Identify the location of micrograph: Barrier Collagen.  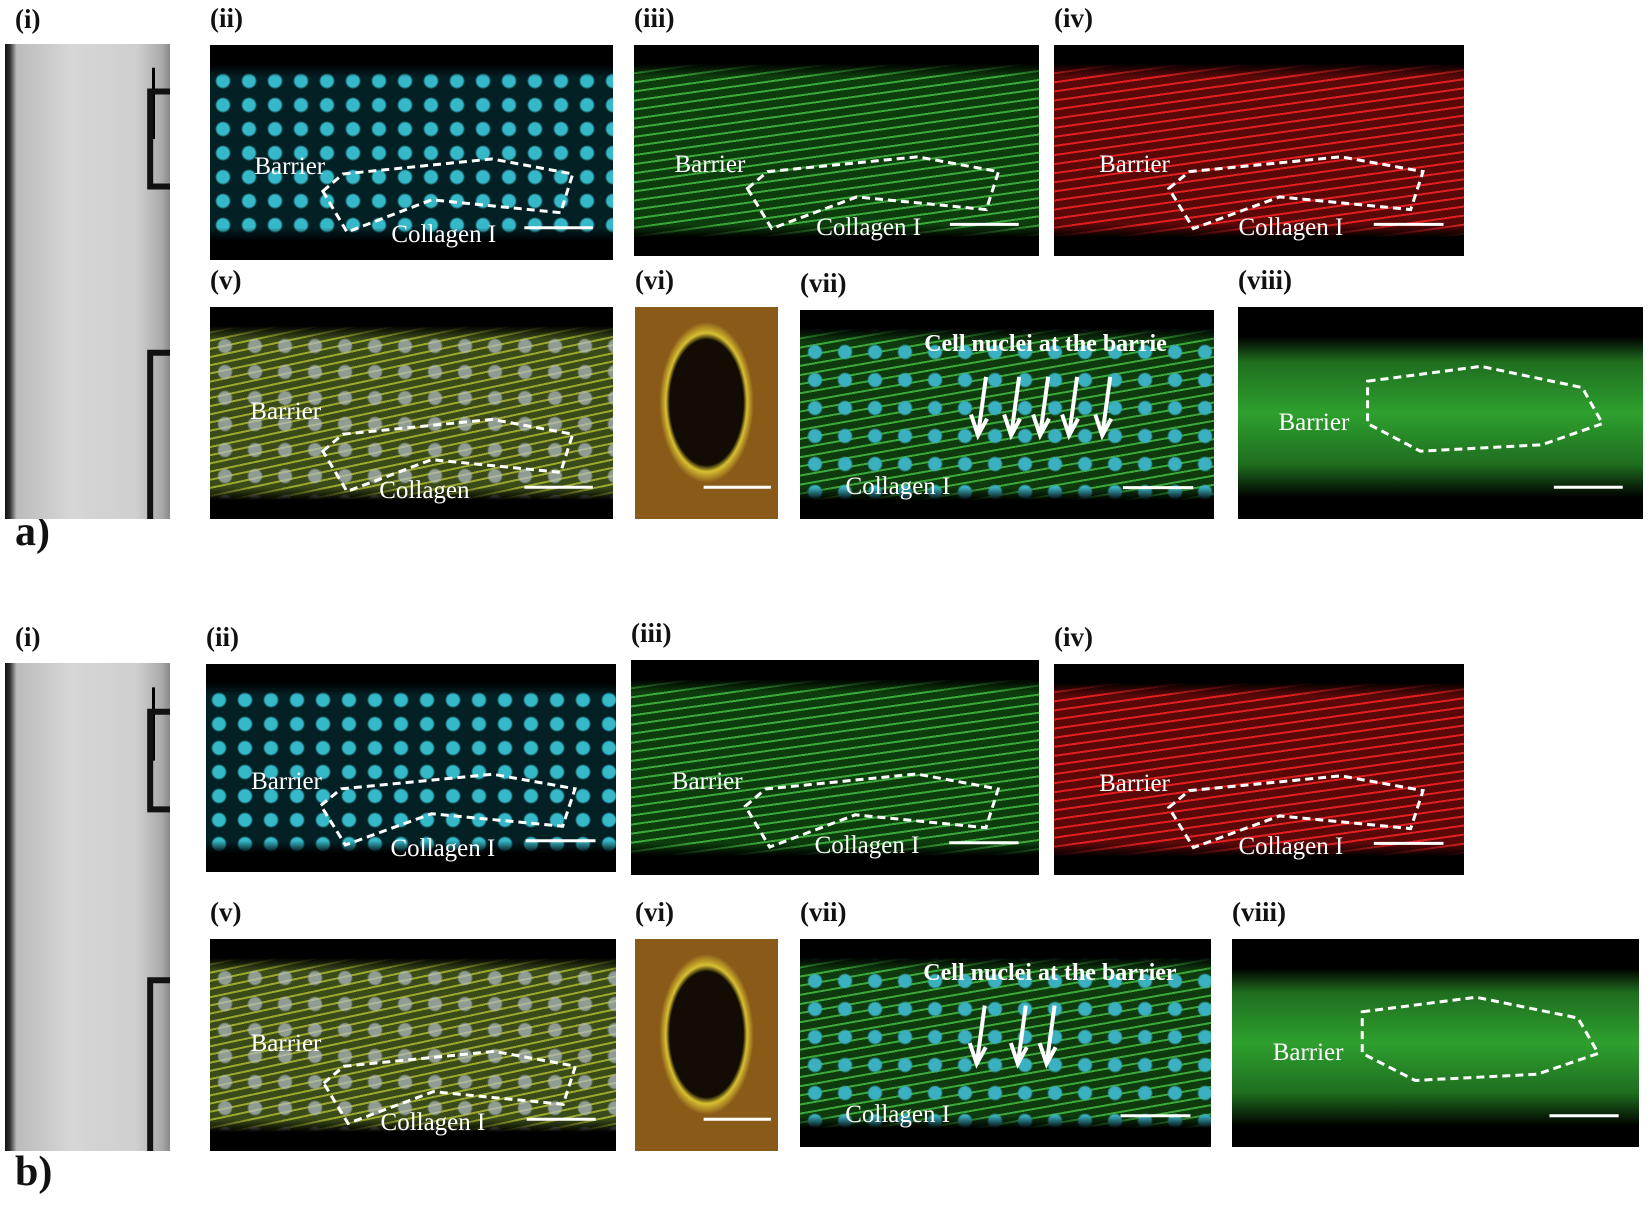
(411, 413).